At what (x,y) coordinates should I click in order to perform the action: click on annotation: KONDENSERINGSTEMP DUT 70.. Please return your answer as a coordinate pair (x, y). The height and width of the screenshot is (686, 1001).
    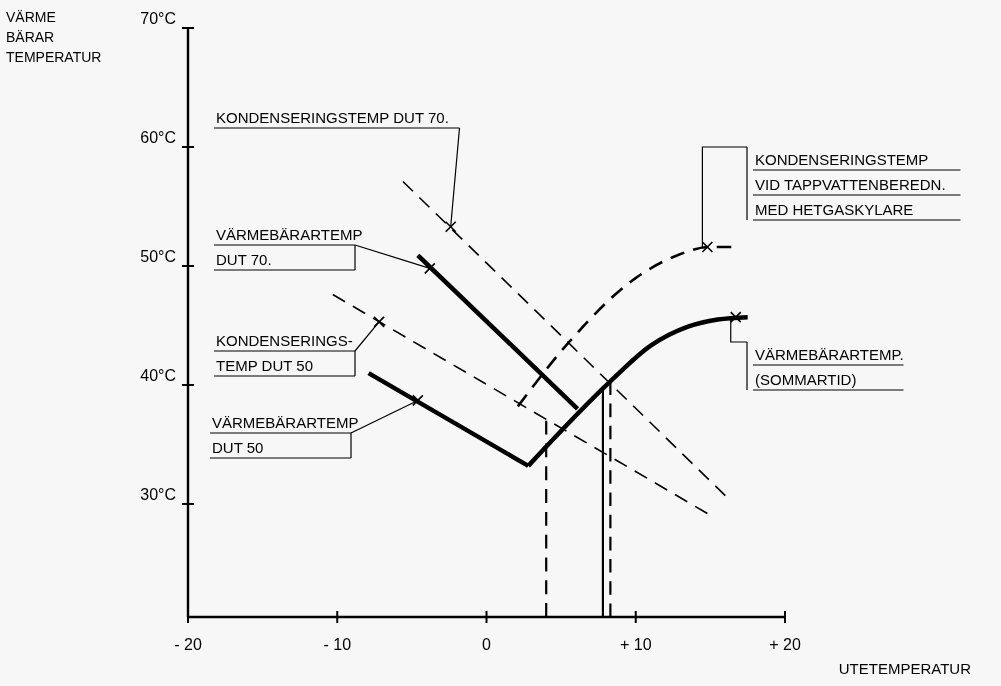
    Looking at the image, I should click on (332, 117).